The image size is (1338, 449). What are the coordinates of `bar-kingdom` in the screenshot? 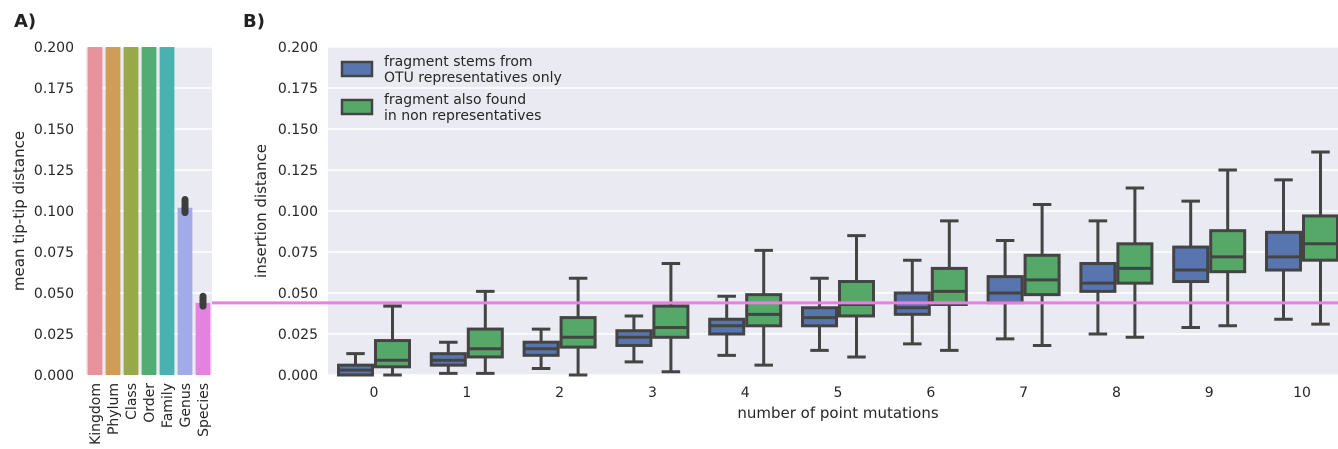 It's located at (95, 211).